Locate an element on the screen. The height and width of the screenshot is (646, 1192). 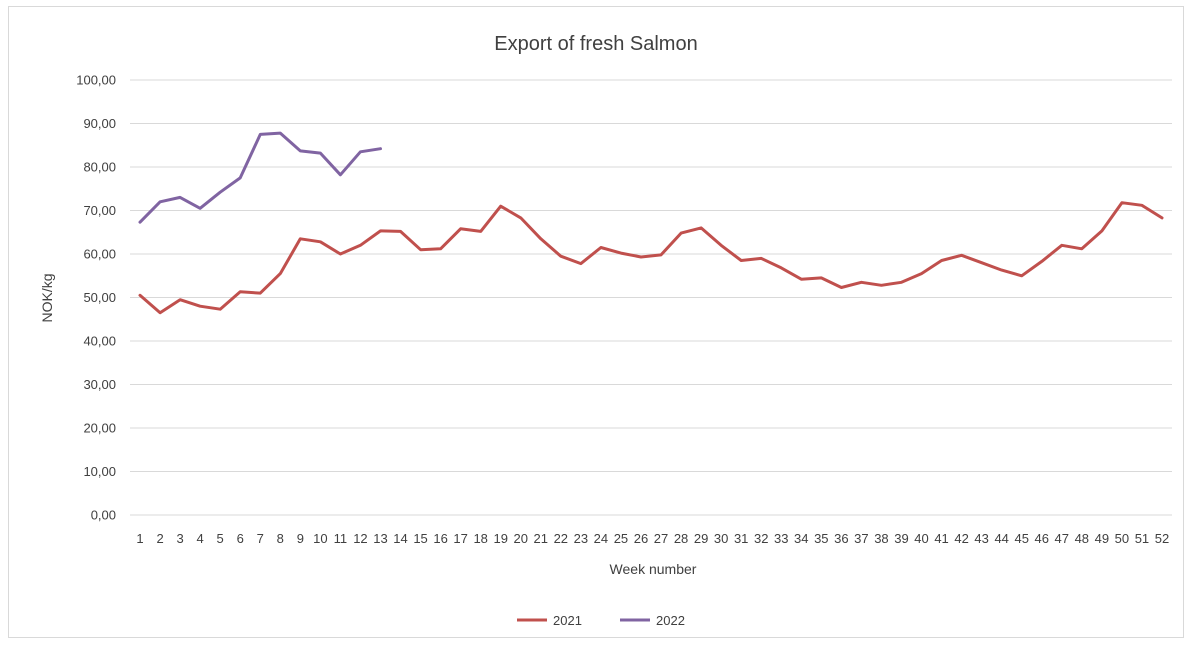
x-tick-label: 34 is located at coordinates (801, 538).